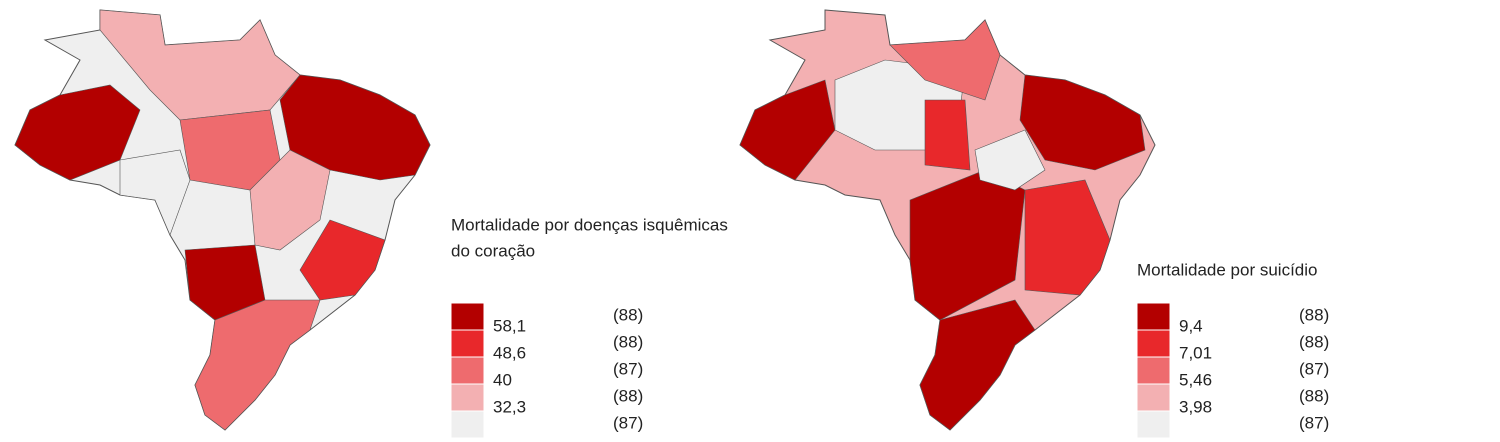 The height and width of the screenshot is (442, 1500). What do you see at coordinates (1191, 325) in the screenshot?
I see `legend-break: 9,4` at bounding box center [1191, 325].